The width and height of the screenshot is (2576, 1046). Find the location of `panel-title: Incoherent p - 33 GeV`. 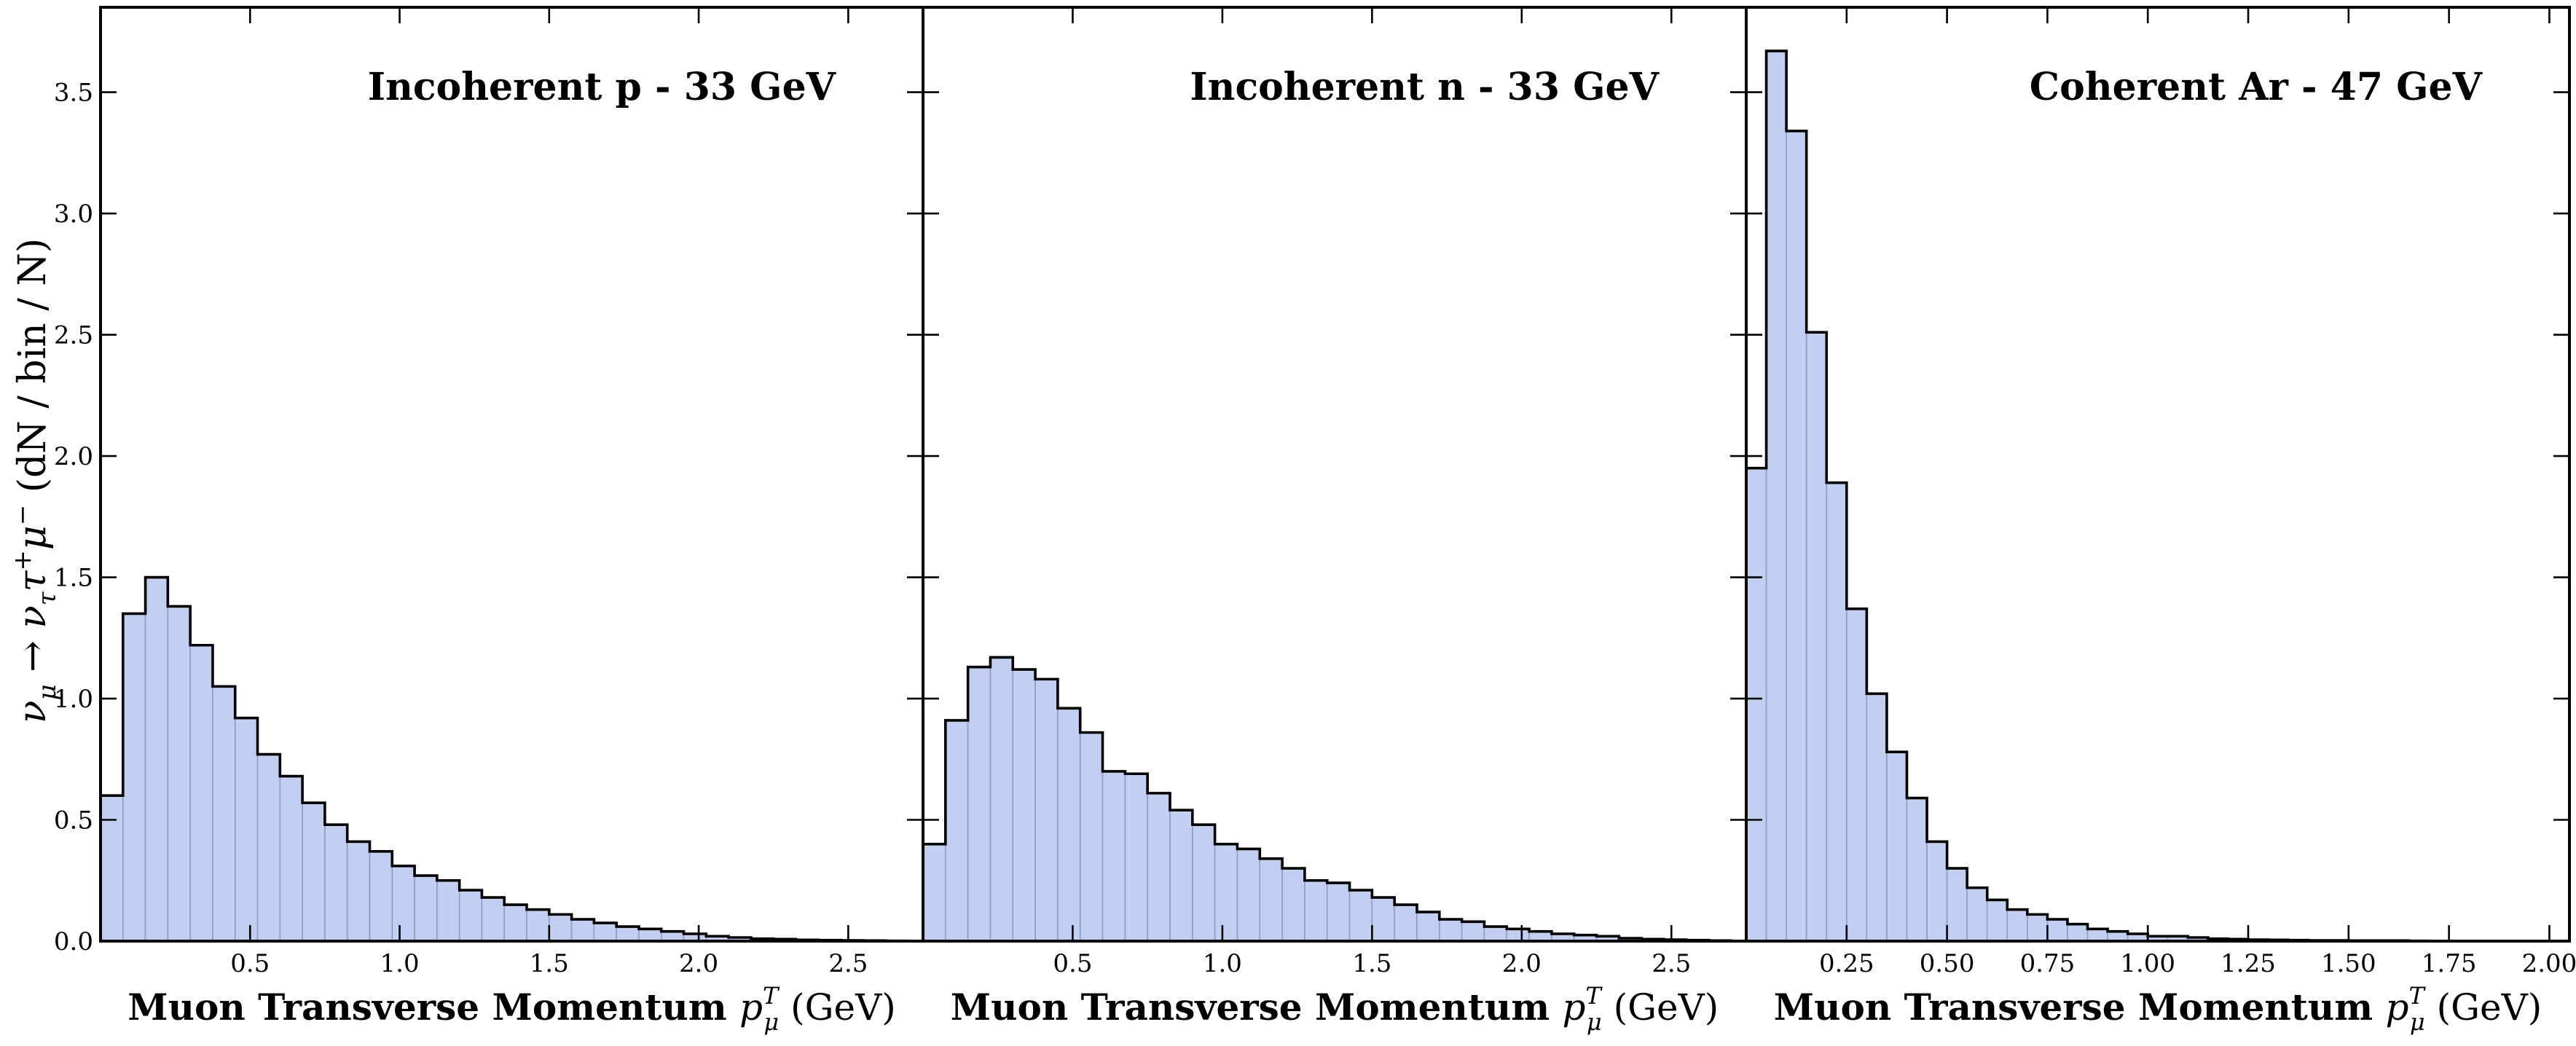

panel-title: Incoherent p - 33 GeV is located at coordinates (602, 87).